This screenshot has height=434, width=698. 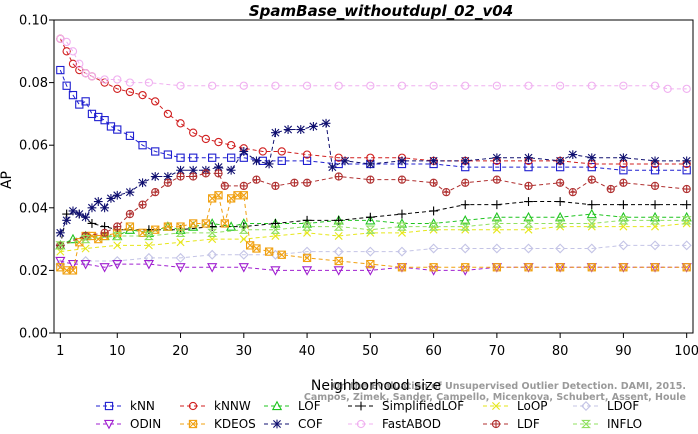 What do you see at coordinates (307, 351) in the screenshot?
I see `x-tick-label-40: 40` at bounding box center [307, 351].